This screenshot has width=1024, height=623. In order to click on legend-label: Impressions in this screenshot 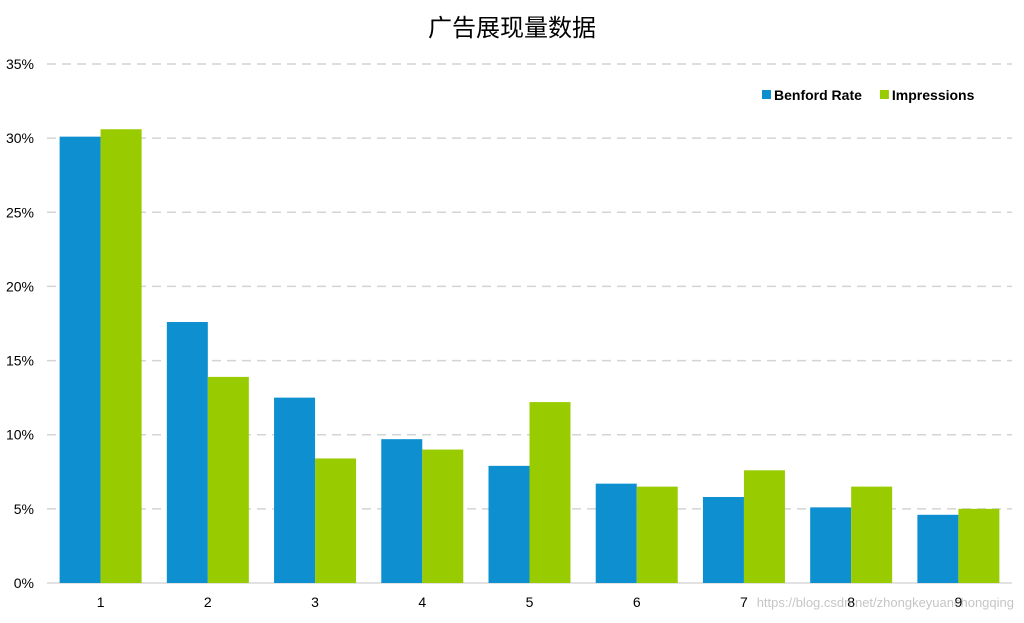, I will do `click(933, 95)`.